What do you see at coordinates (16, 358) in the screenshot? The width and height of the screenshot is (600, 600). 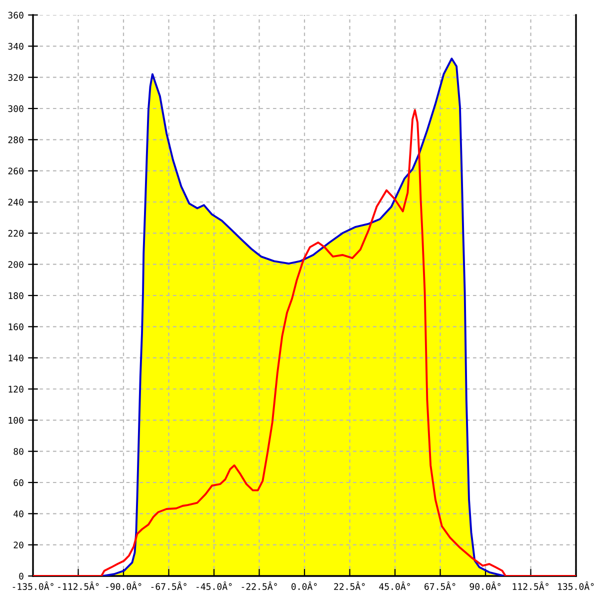 I see `y-tick-label: 140` at bounding box center [16, 358].